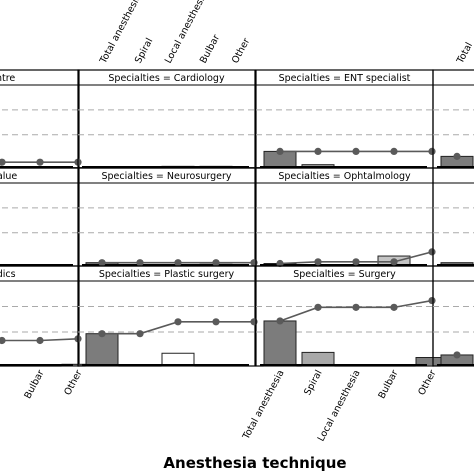  I want to click on facet-panel: ssing value, so click(40, 217).